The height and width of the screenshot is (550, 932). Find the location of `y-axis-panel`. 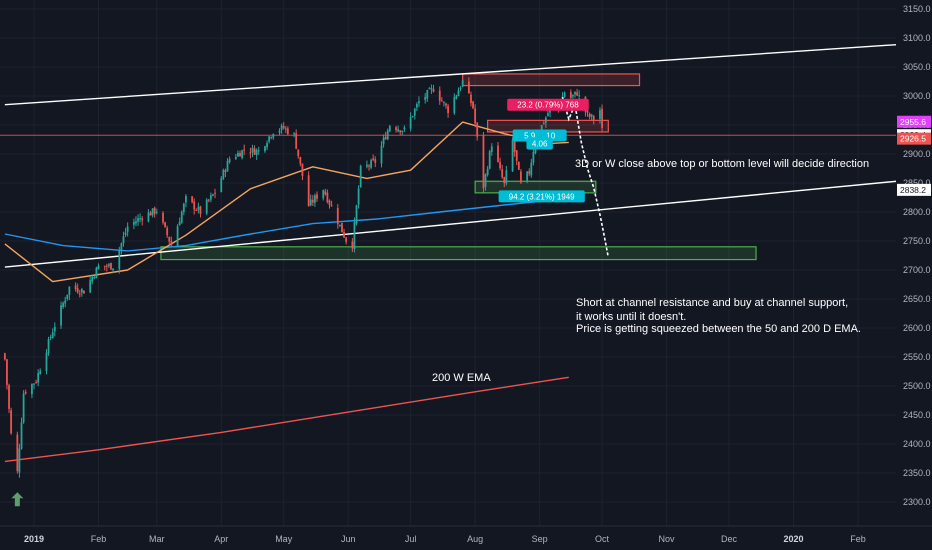

y-axis-panel is located at coordinates (914, 275).